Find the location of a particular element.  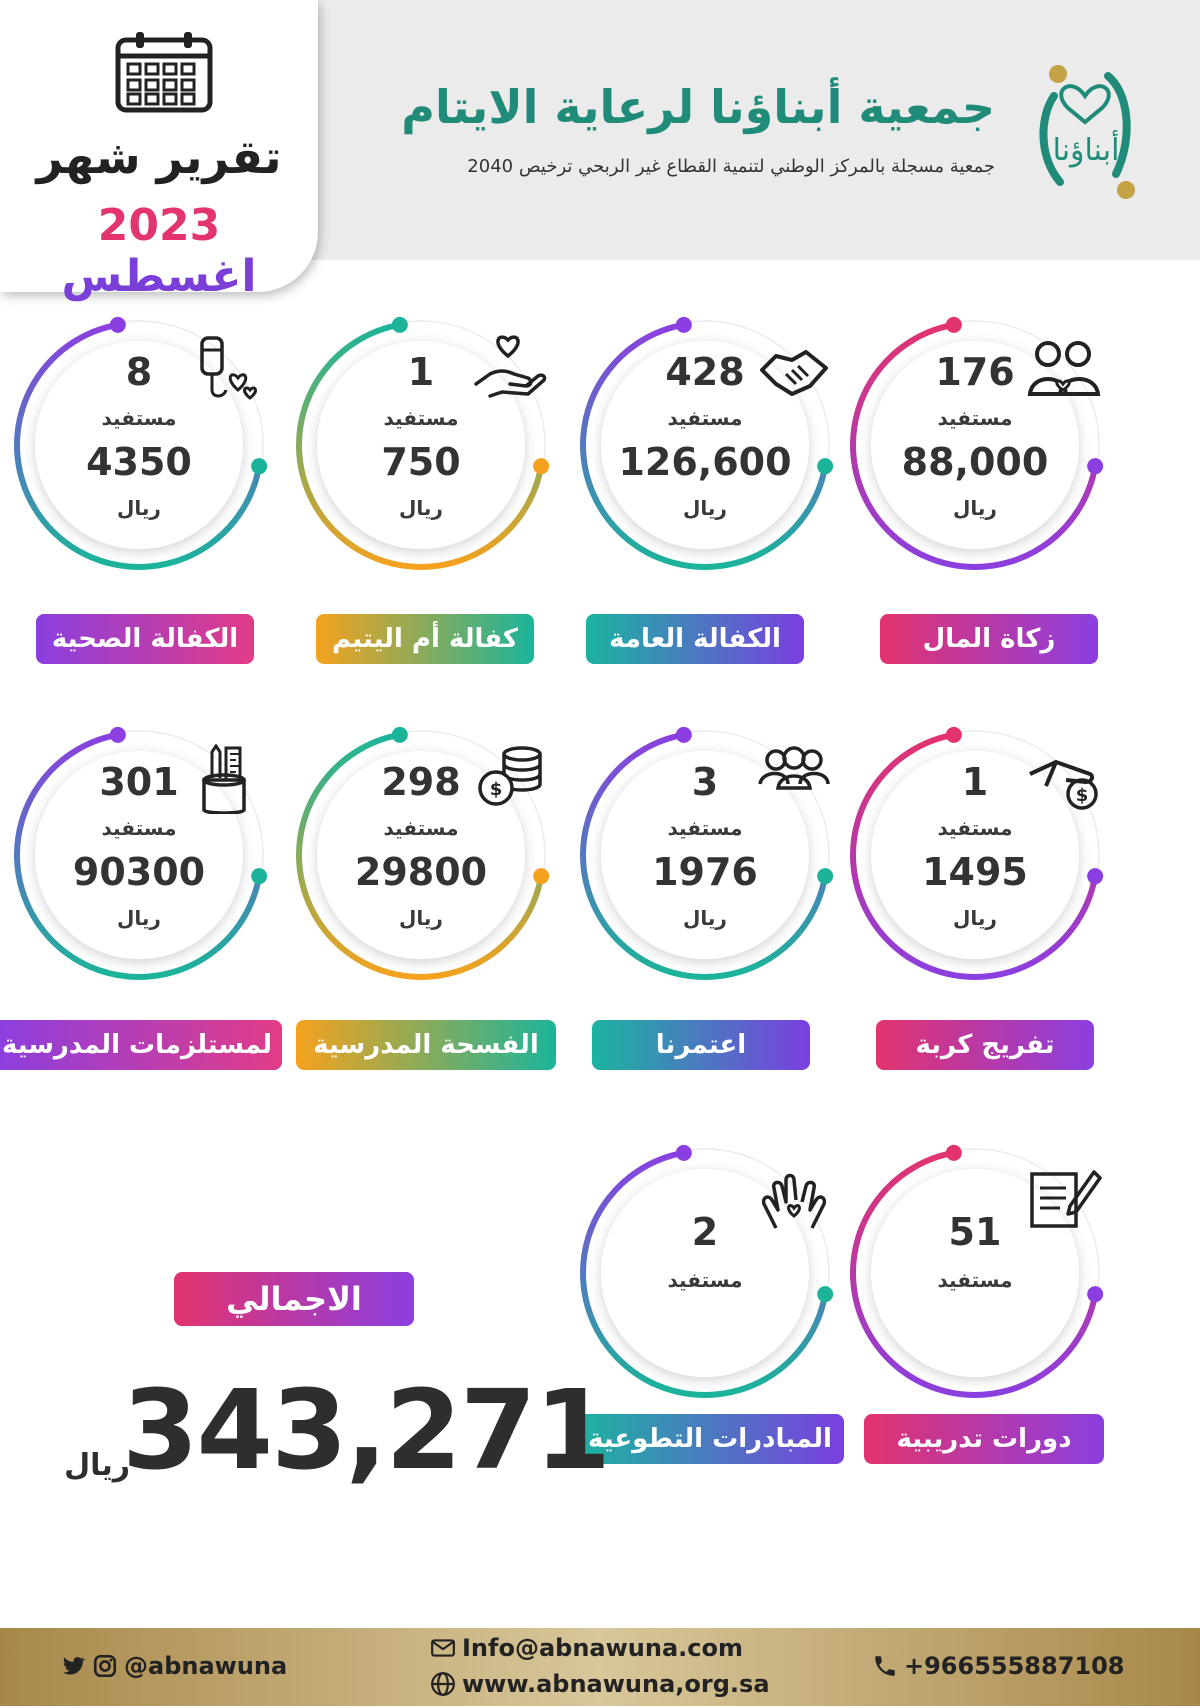

program-card: $1 مستفيد 1495 ريال تفريج كربة is located at coordinates (975, 900).